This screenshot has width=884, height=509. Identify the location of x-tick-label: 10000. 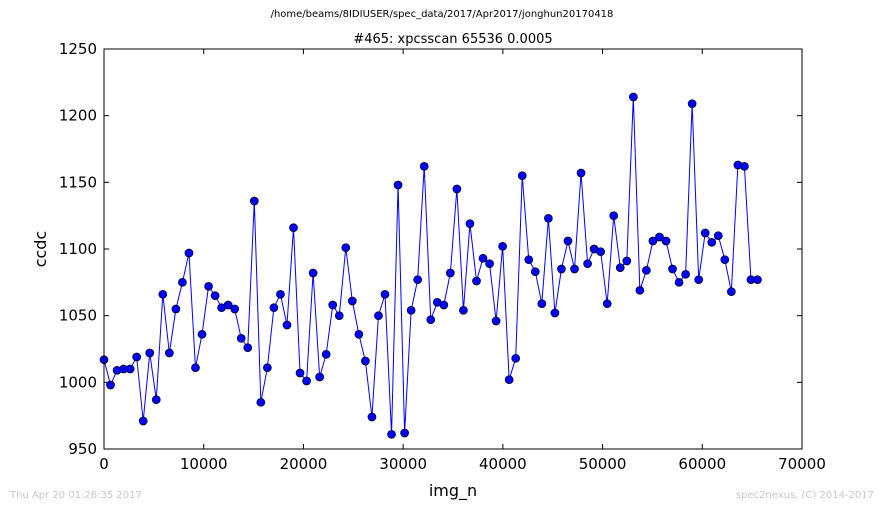
(204, 464).